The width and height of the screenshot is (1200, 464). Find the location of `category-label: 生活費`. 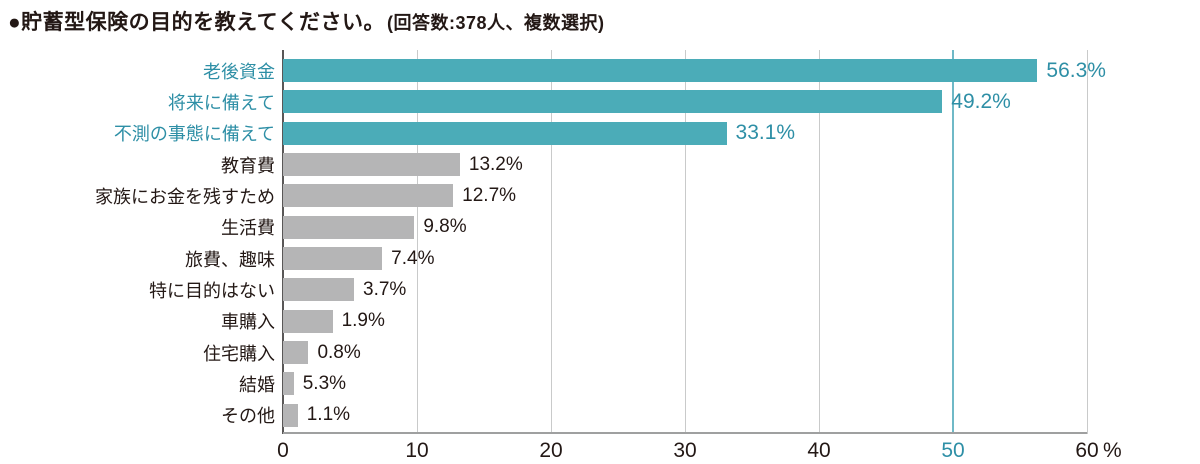

category-label: 生活費 is located at coordinates (248, 228).